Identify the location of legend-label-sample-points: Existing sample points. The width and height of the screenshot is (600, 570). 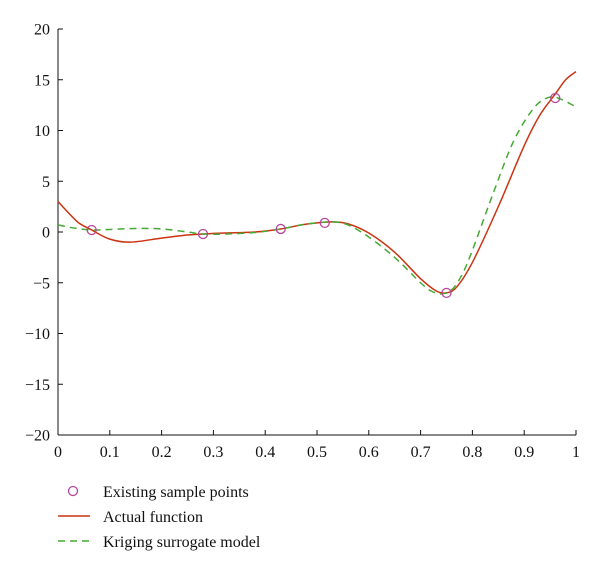
(176, 492).